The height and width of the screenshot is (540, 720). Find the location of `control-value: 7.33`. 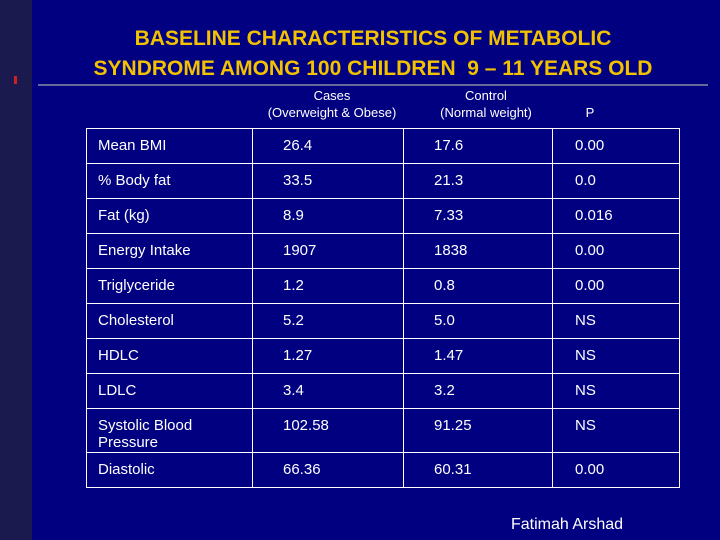

control-value: 7.33 is located at coordinates (478, 216).